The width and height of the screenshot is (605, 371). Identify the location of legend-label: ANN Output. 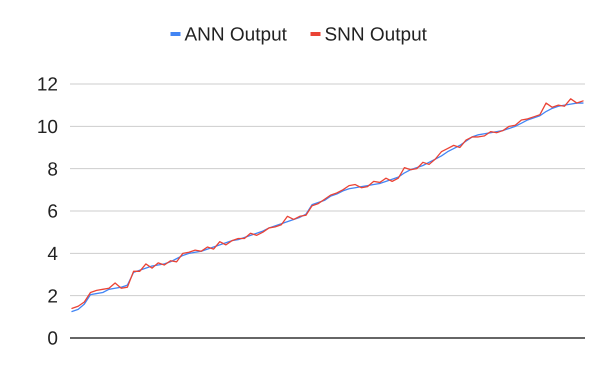
(236, 35).